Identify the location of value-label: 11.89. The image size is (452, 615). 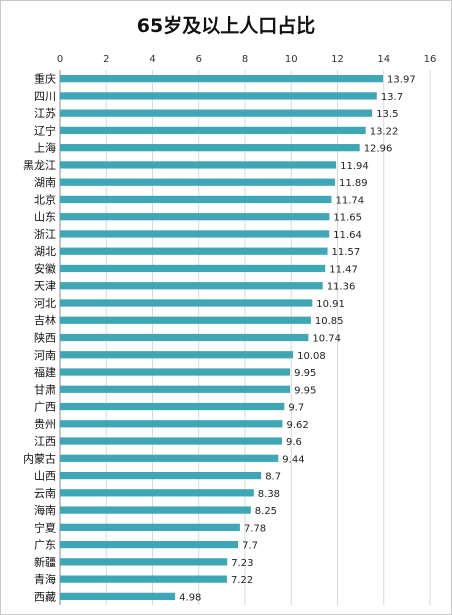
(353, 183).